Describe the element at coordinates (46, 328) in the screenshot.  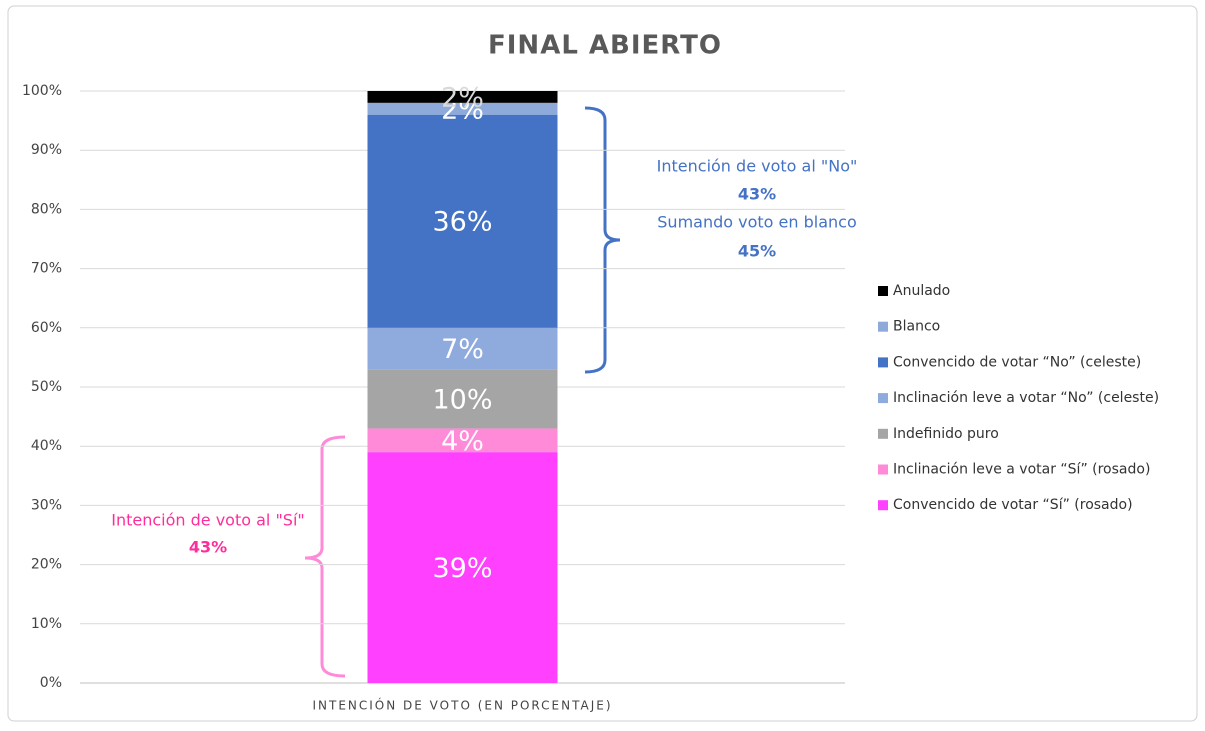
I see `y-tick-label: 60%` at that location.